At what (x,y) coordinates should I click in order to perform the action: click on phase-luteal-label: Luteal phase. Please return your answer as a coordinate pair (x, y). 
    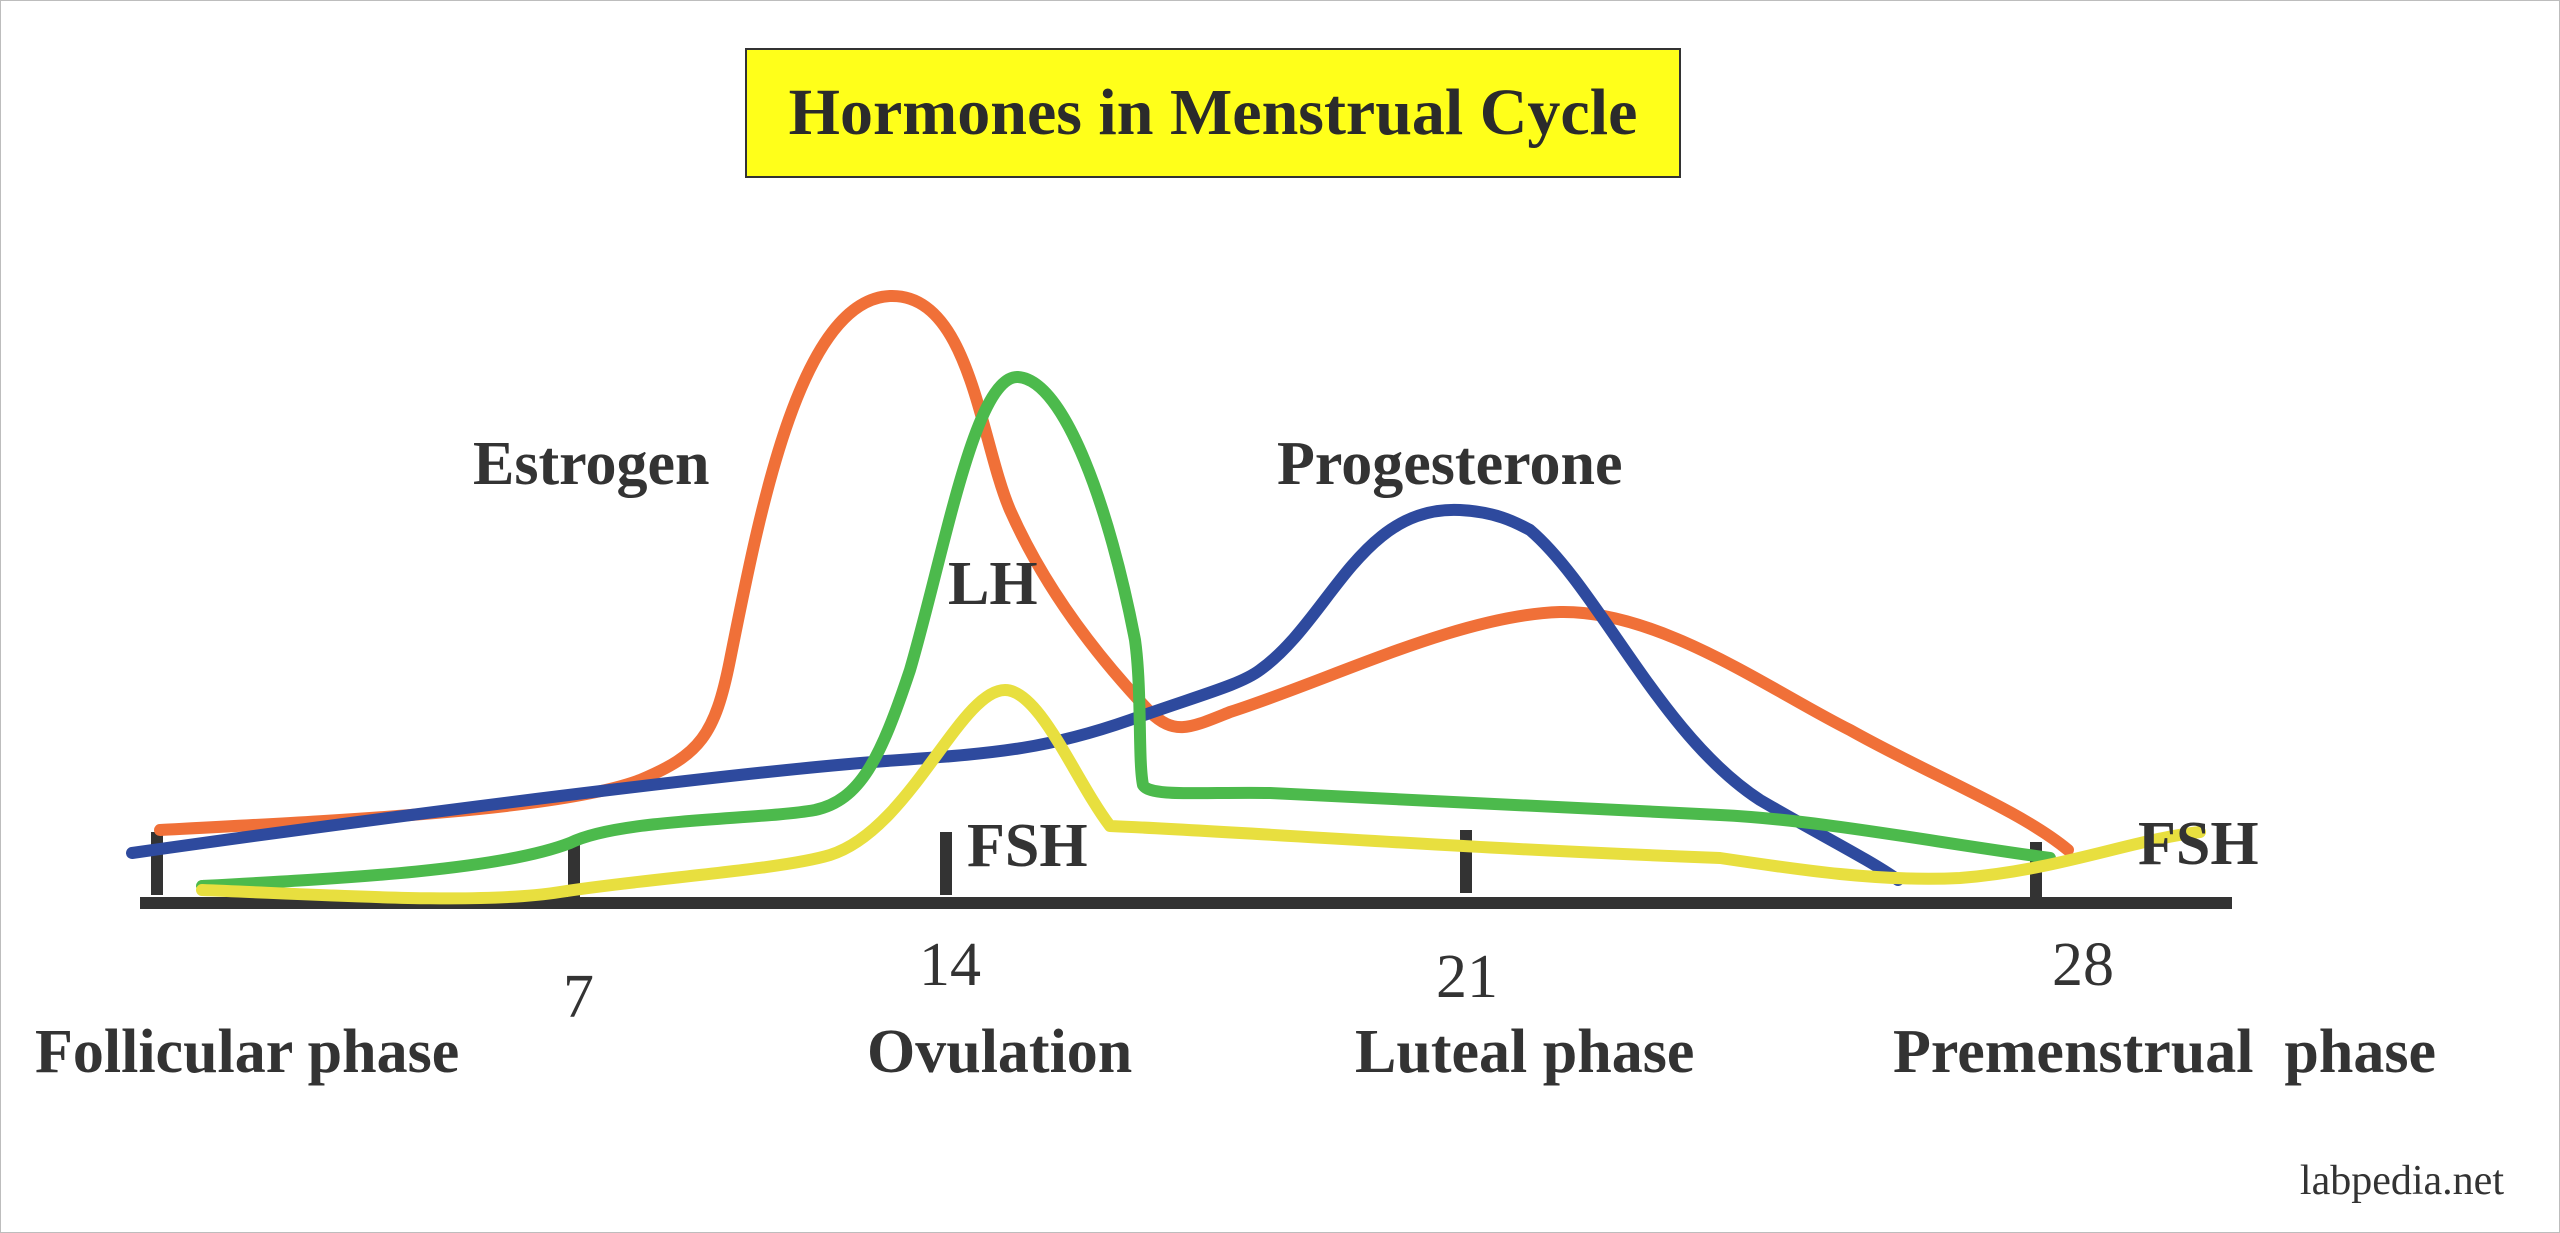
    Looking at the image, I should click on (1524, 1052).